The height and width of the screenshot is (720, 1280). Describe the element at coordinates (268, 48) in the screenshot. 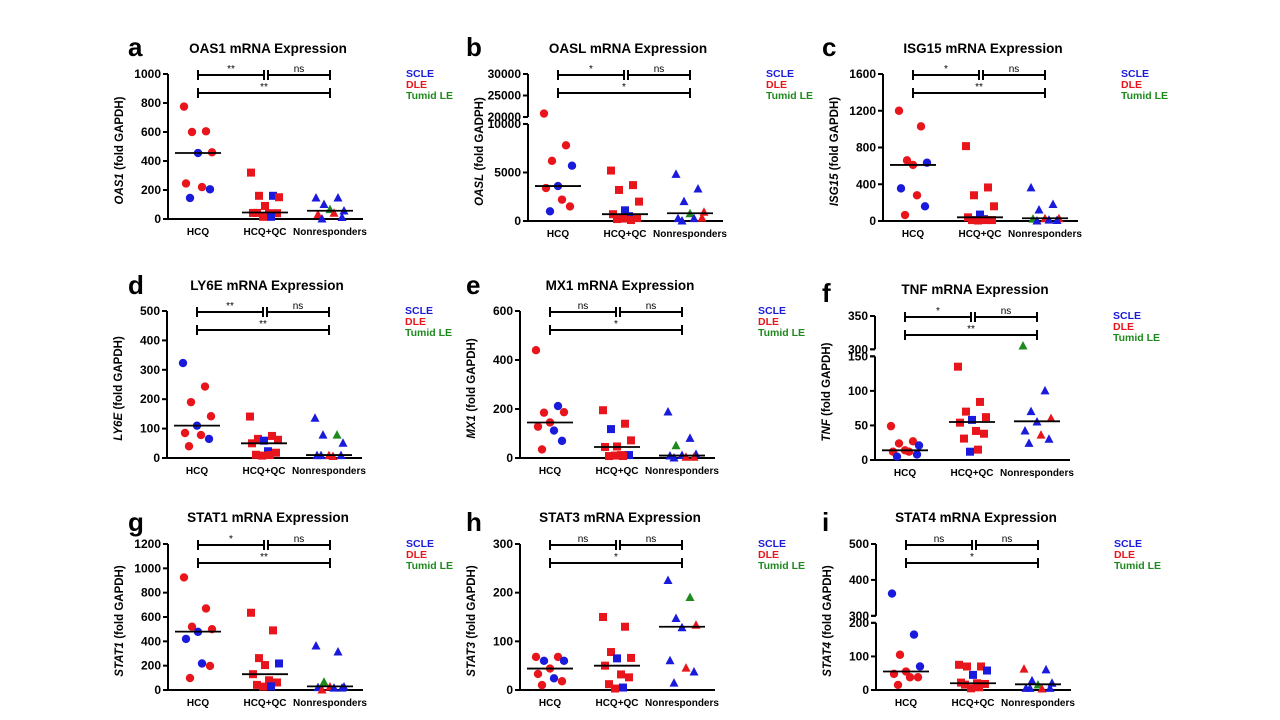

I see `chart-title: OAS1 mRNA Expression` at that location.